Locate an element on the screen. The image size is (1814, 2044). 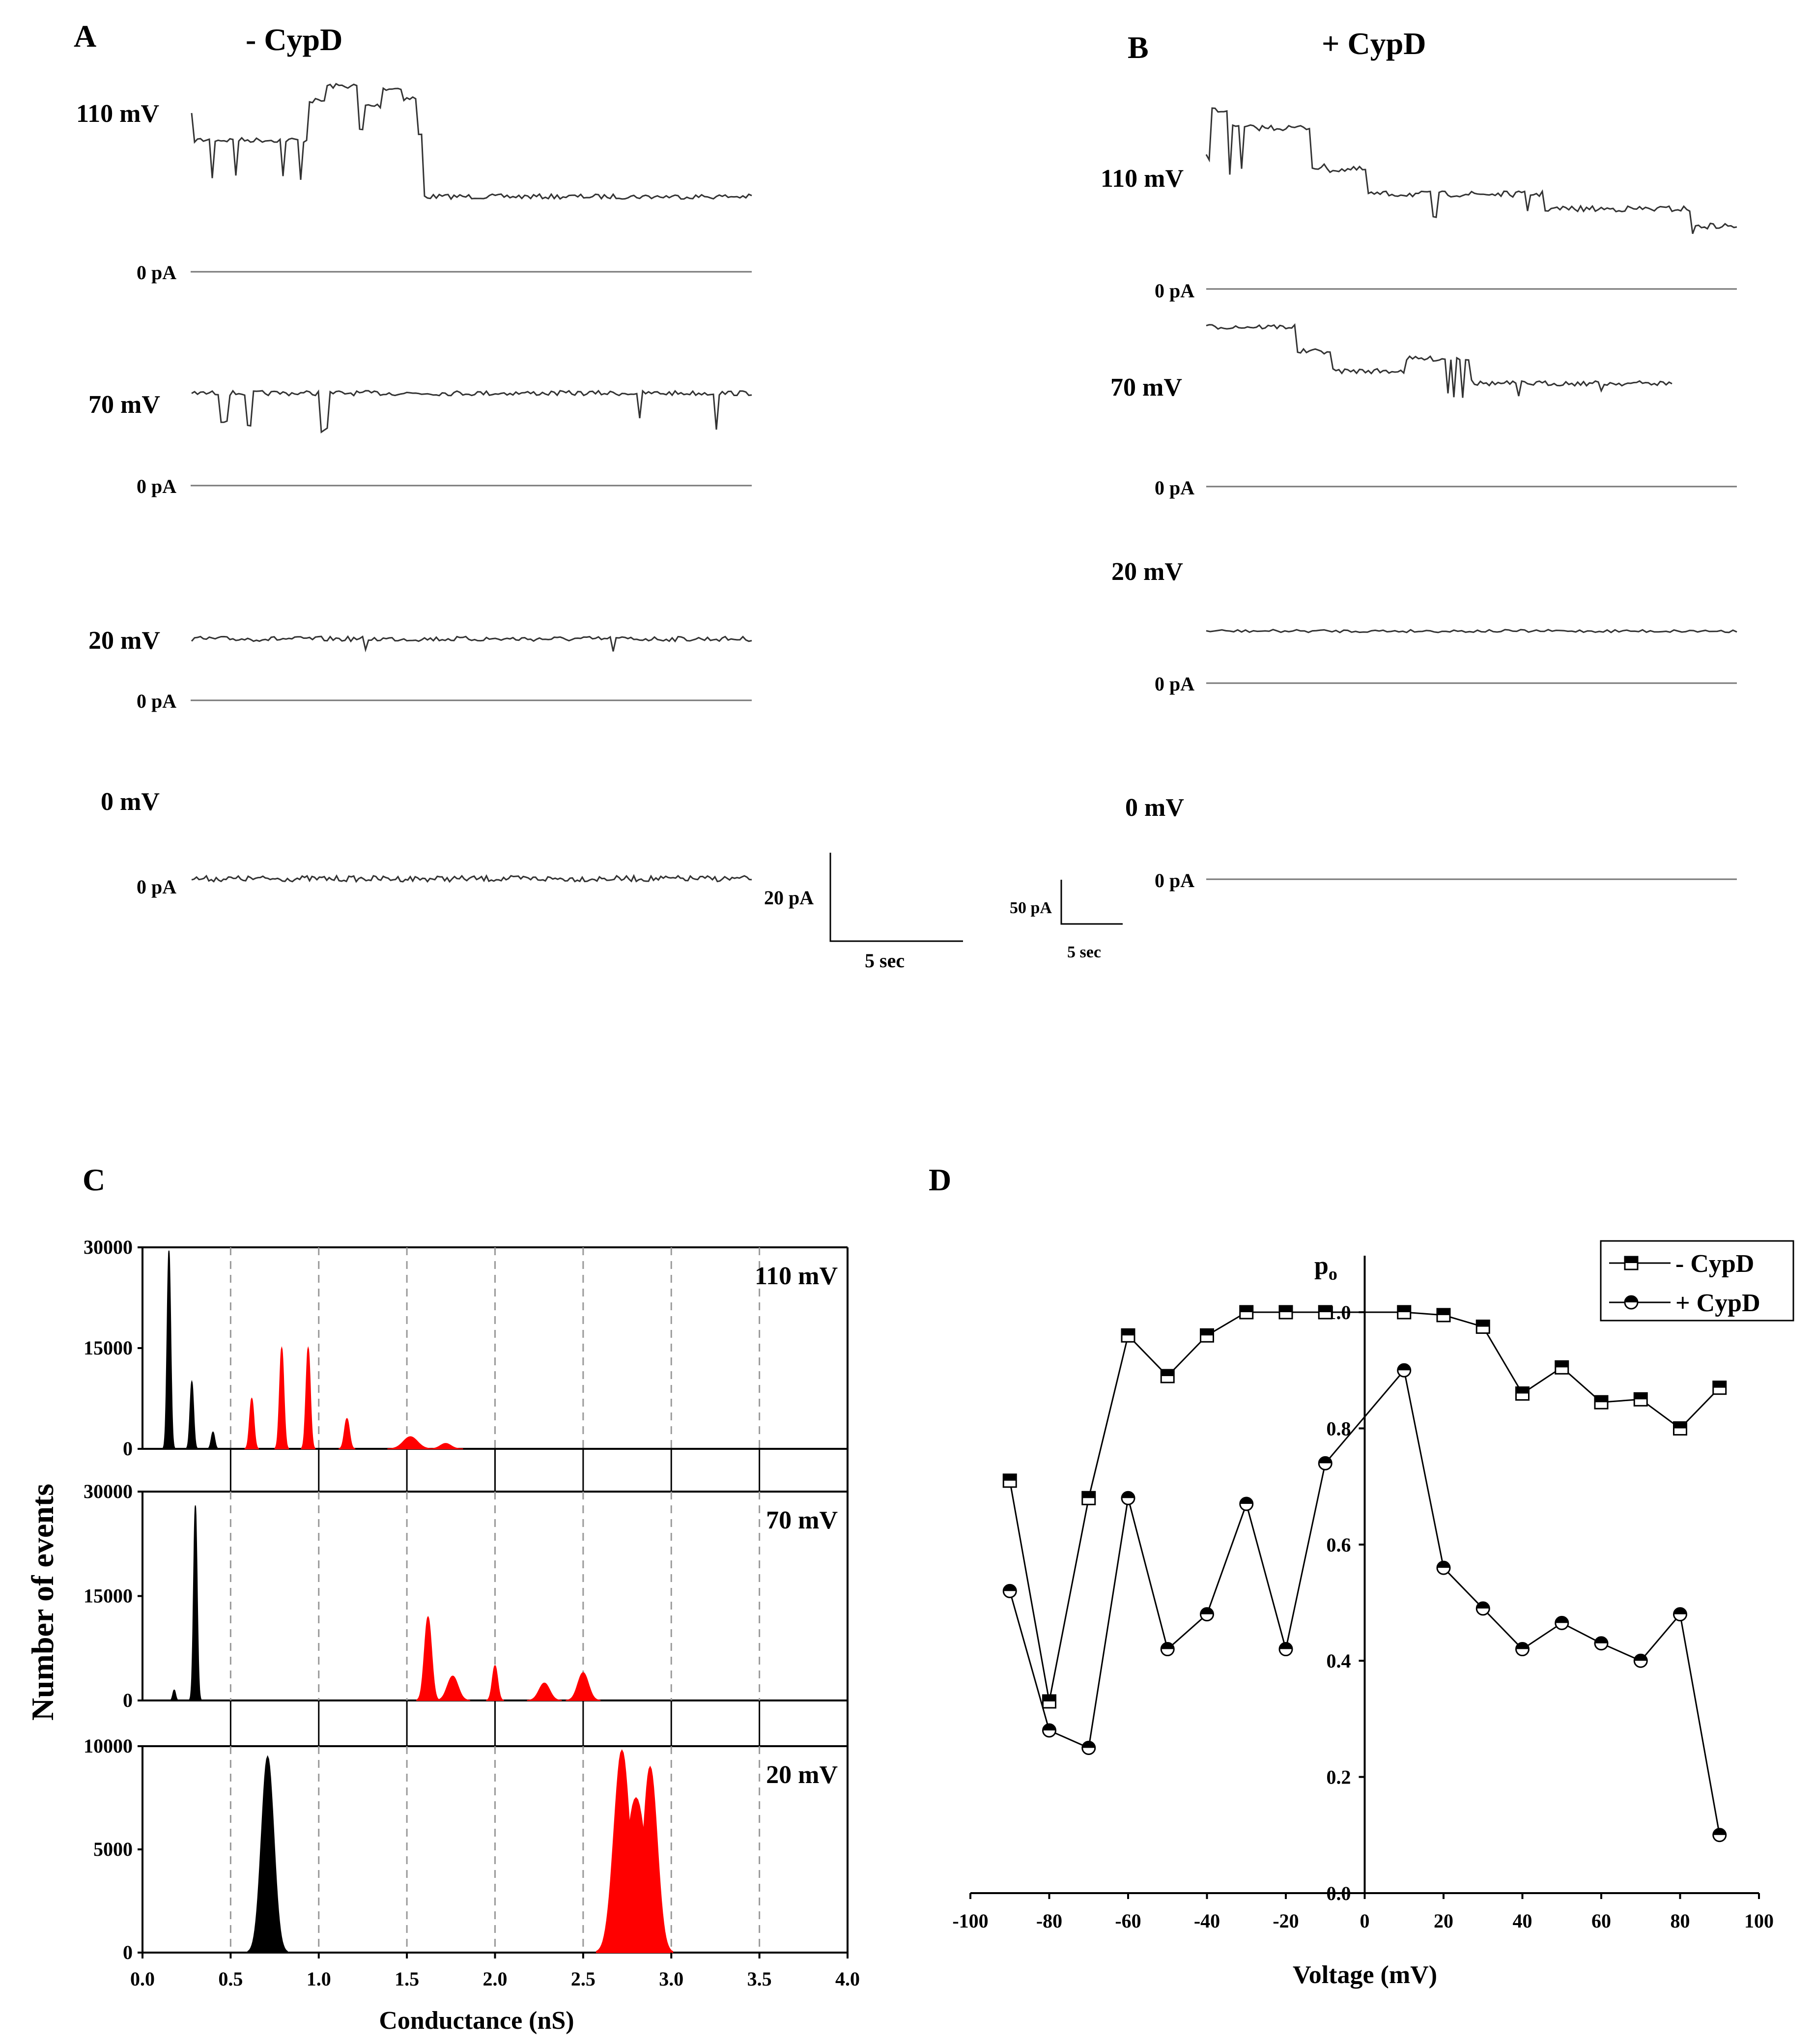
panel-a-label: A is located at coordinates (85, 36).